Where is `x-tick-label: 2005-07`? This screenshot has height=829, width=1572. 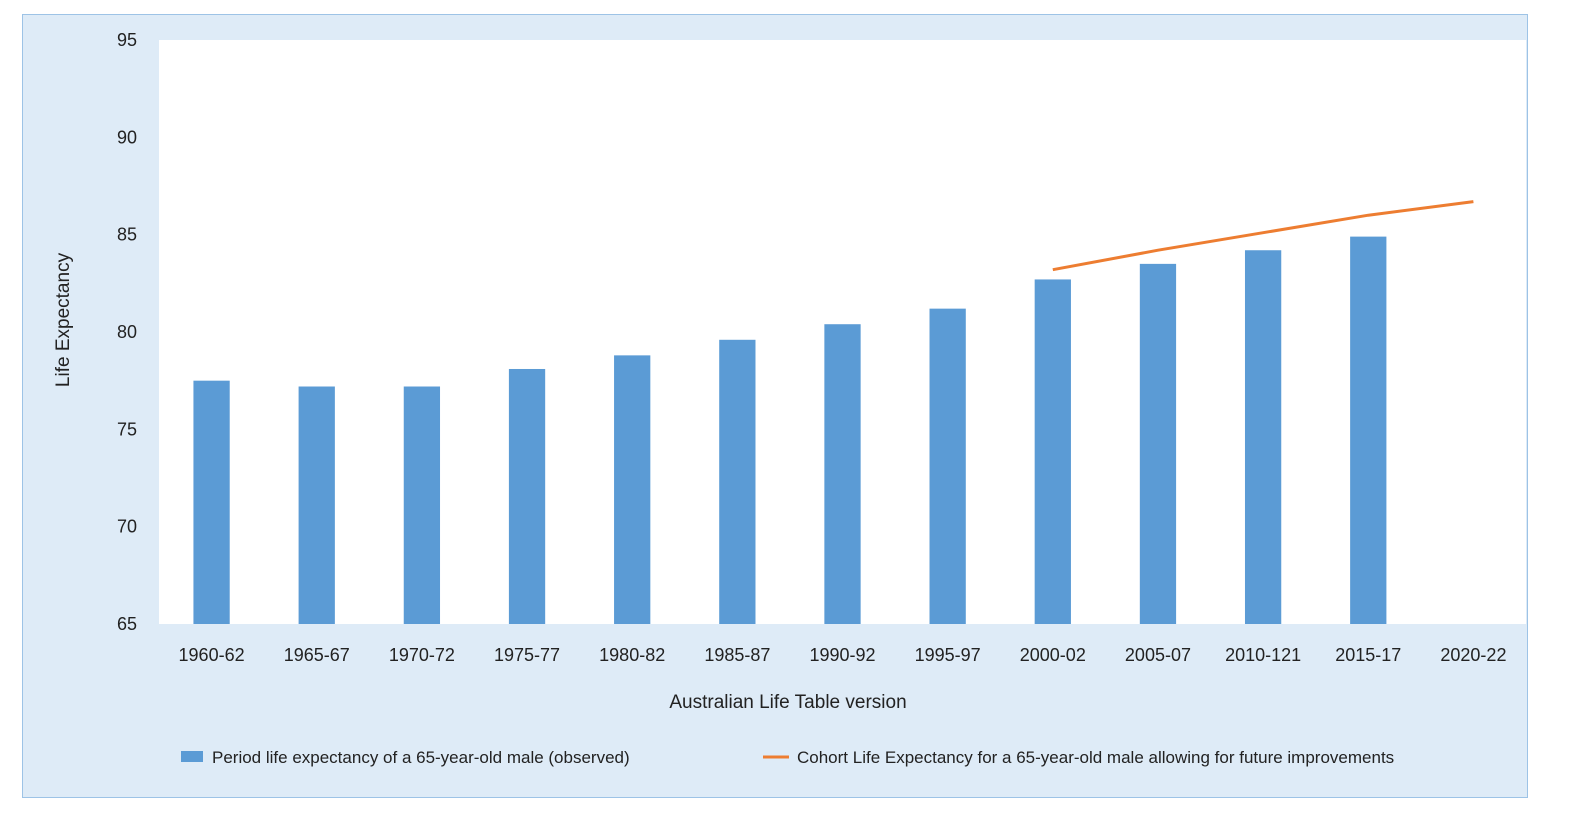 x-tick-label: 2005-07 is located at coordinates (1158, 655).